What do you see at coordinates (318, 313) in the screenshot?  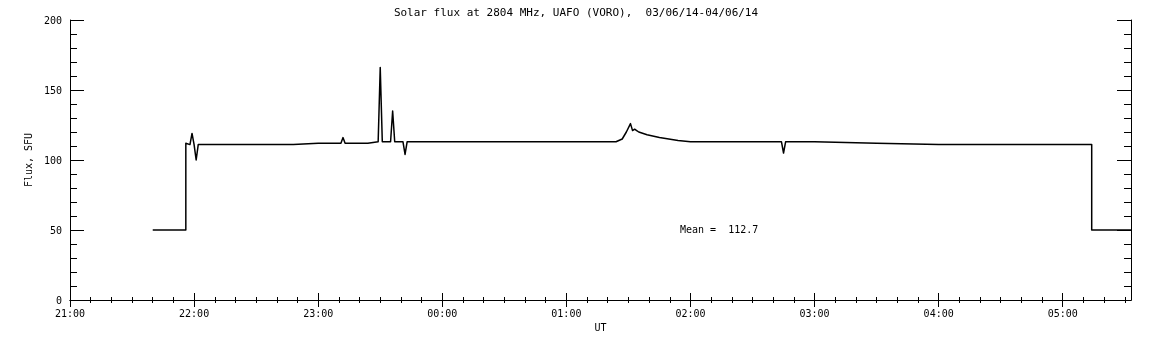 I see `x-tick-label: 23:00` at bounding box center [318, 313].